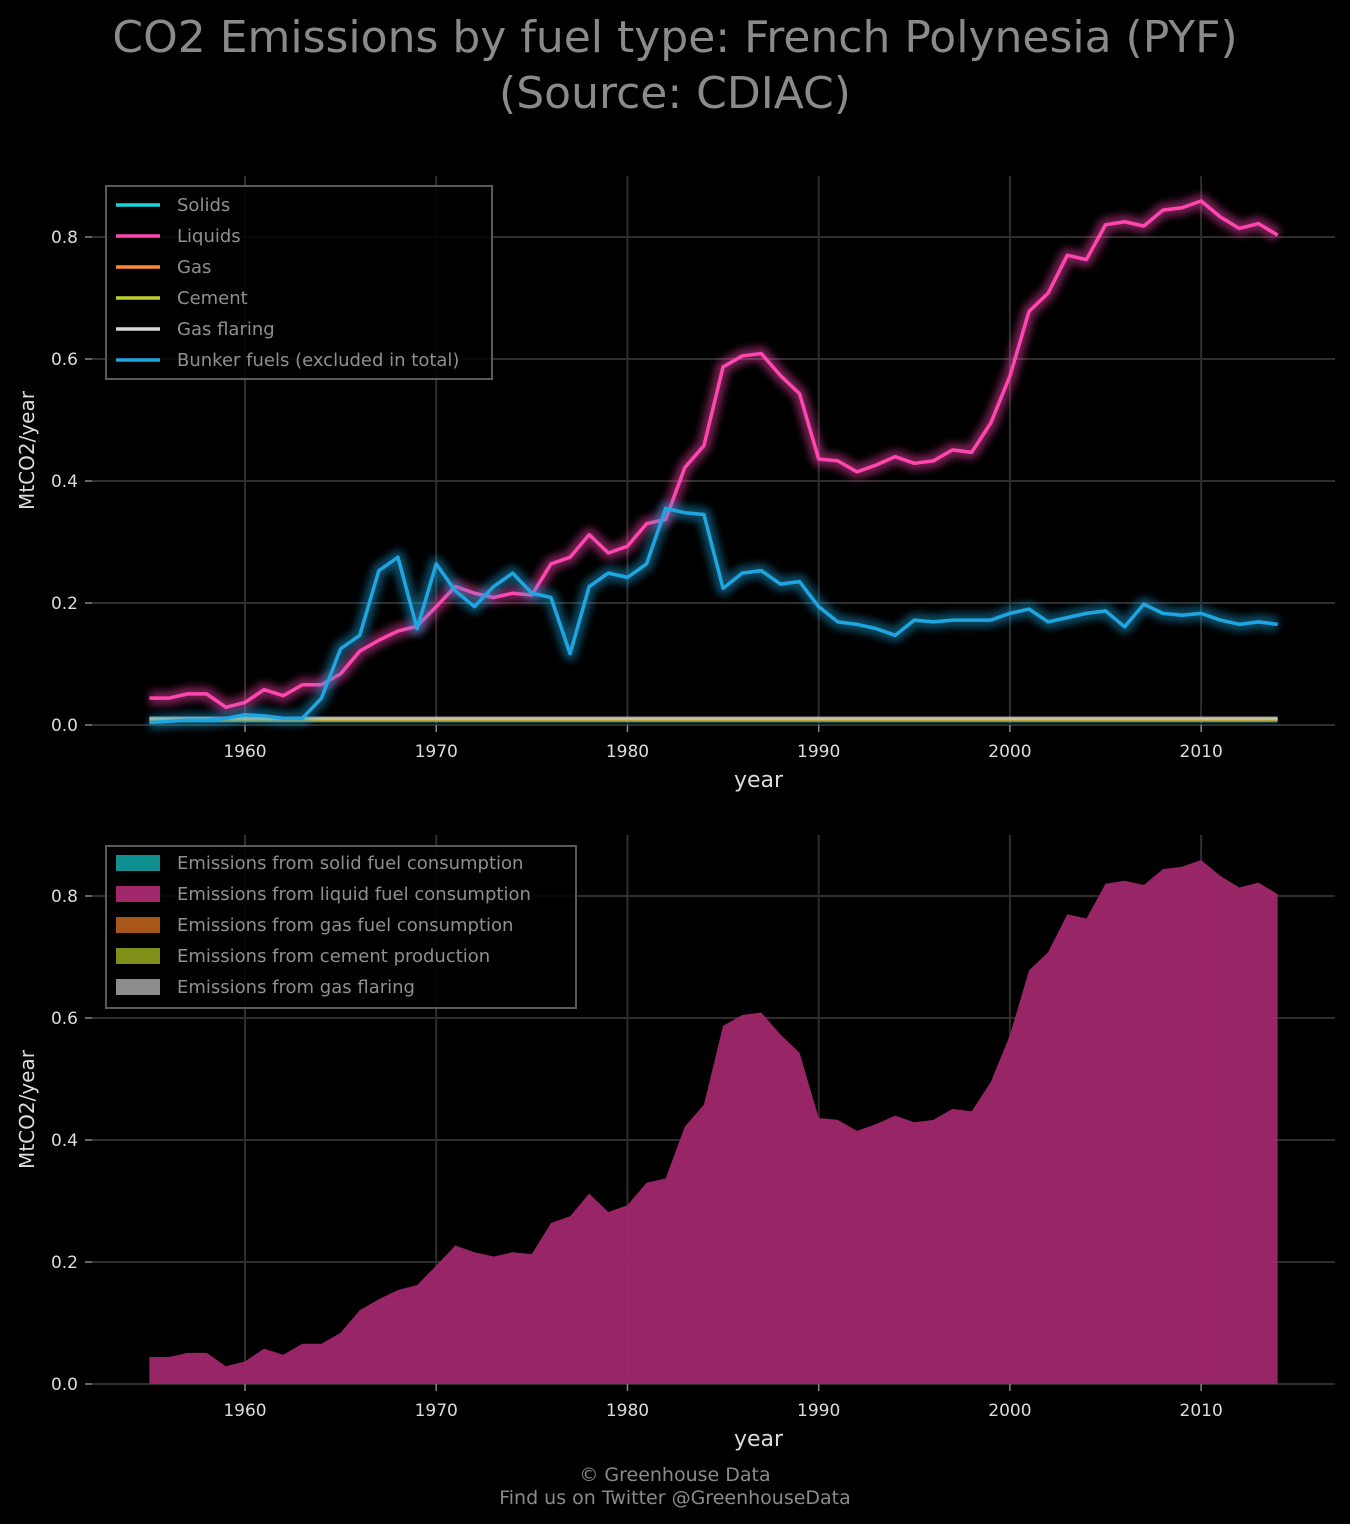  I want to click on legend-label-area_gas: Emissions from gas fuel consumption, so click(345, 925).